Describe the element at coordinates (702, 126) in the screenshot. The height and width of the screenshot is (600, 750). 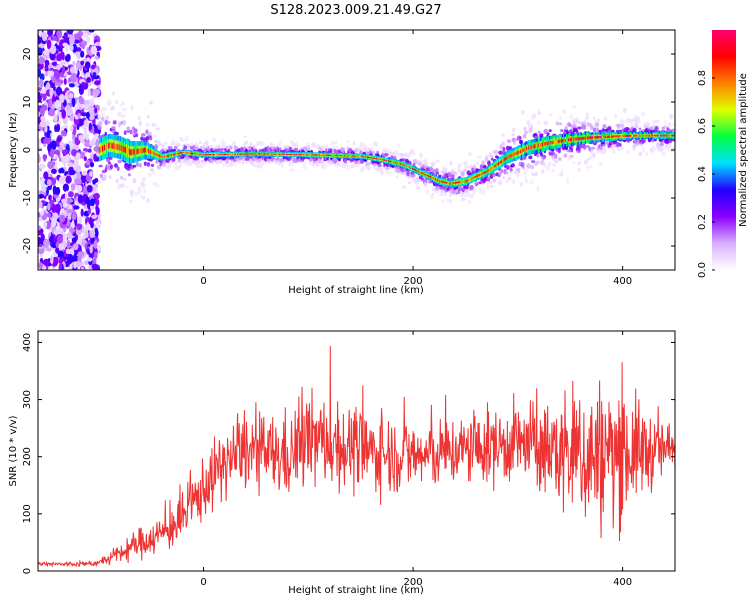
I see `colorbar-tick-label: 0.6` at that location.